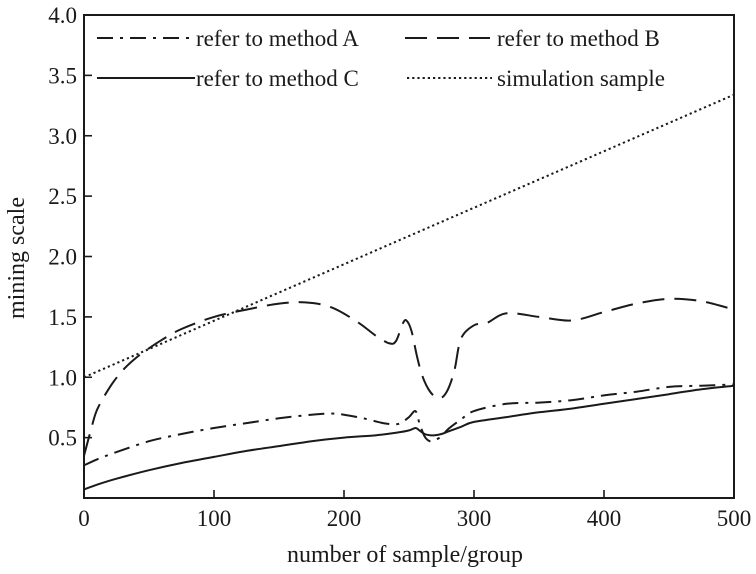 The height and width of the screenshot is (574, 756). Describe the element at coordinates (604, 518) in the screenshot. I see `x-tick-label: 400` at that location.